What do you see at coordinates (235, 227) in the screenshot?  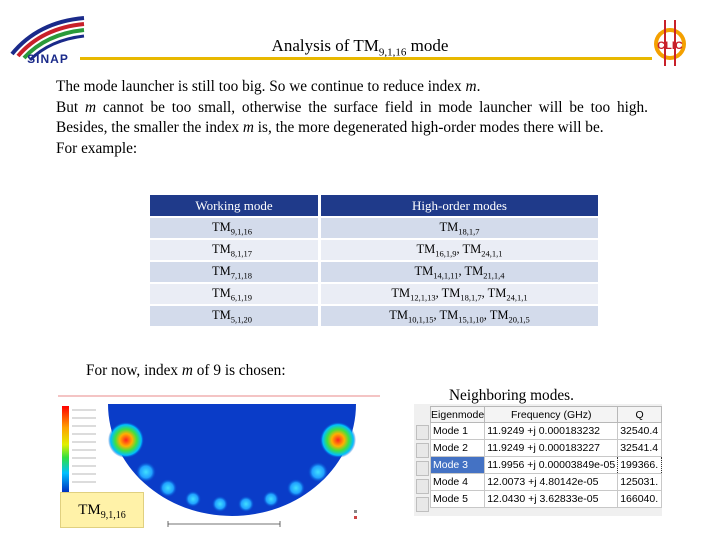 I see `working-mode-cell: TM9,1,16` at bounding box center [235, 227].